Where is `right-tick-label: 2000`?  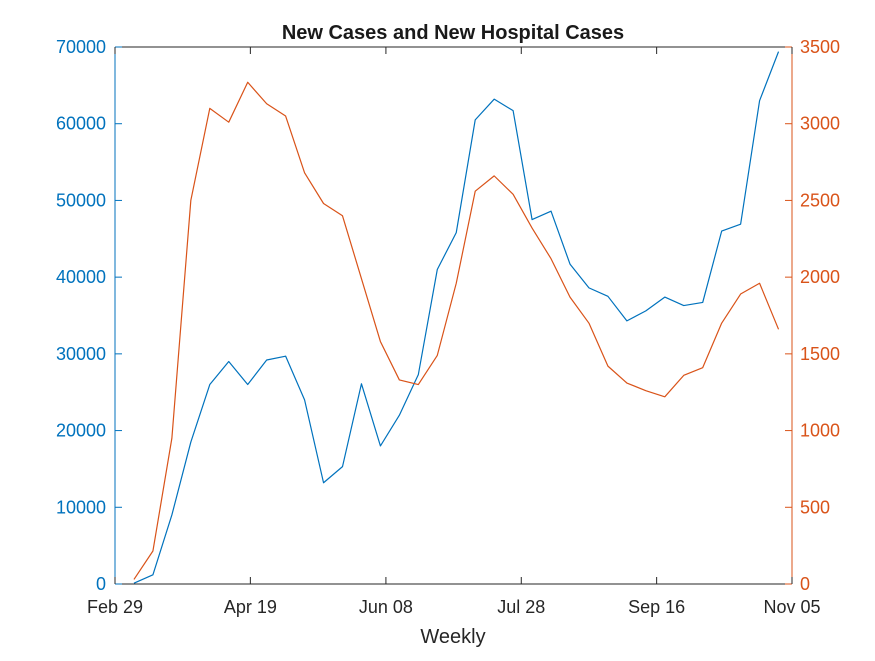
right-tick-label: 2000 is located at coordinates (820, 277).